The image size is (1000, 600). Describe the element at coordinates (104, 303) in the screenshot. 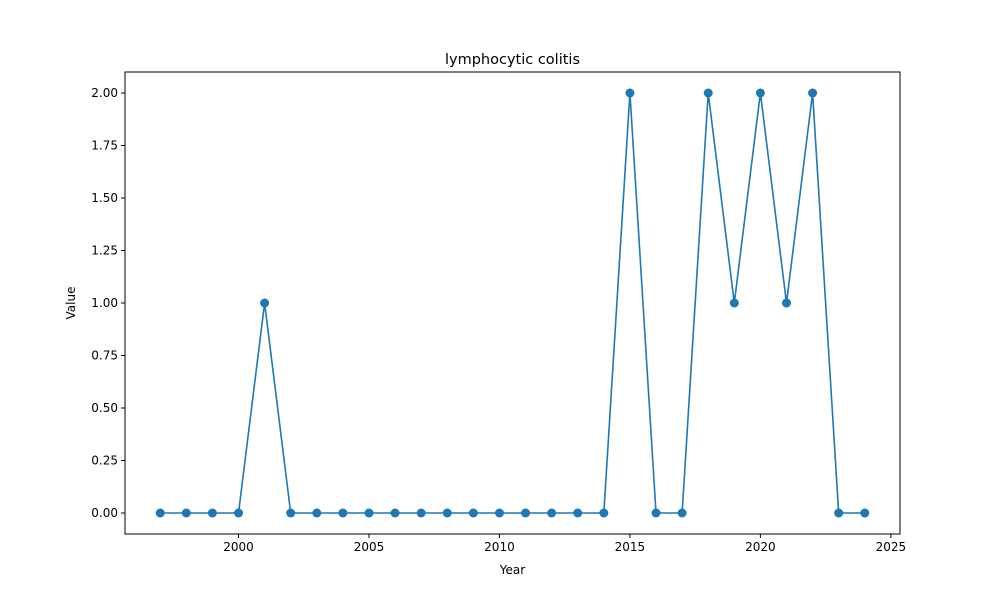

I see `y-tick-label: 1.00` at that location.